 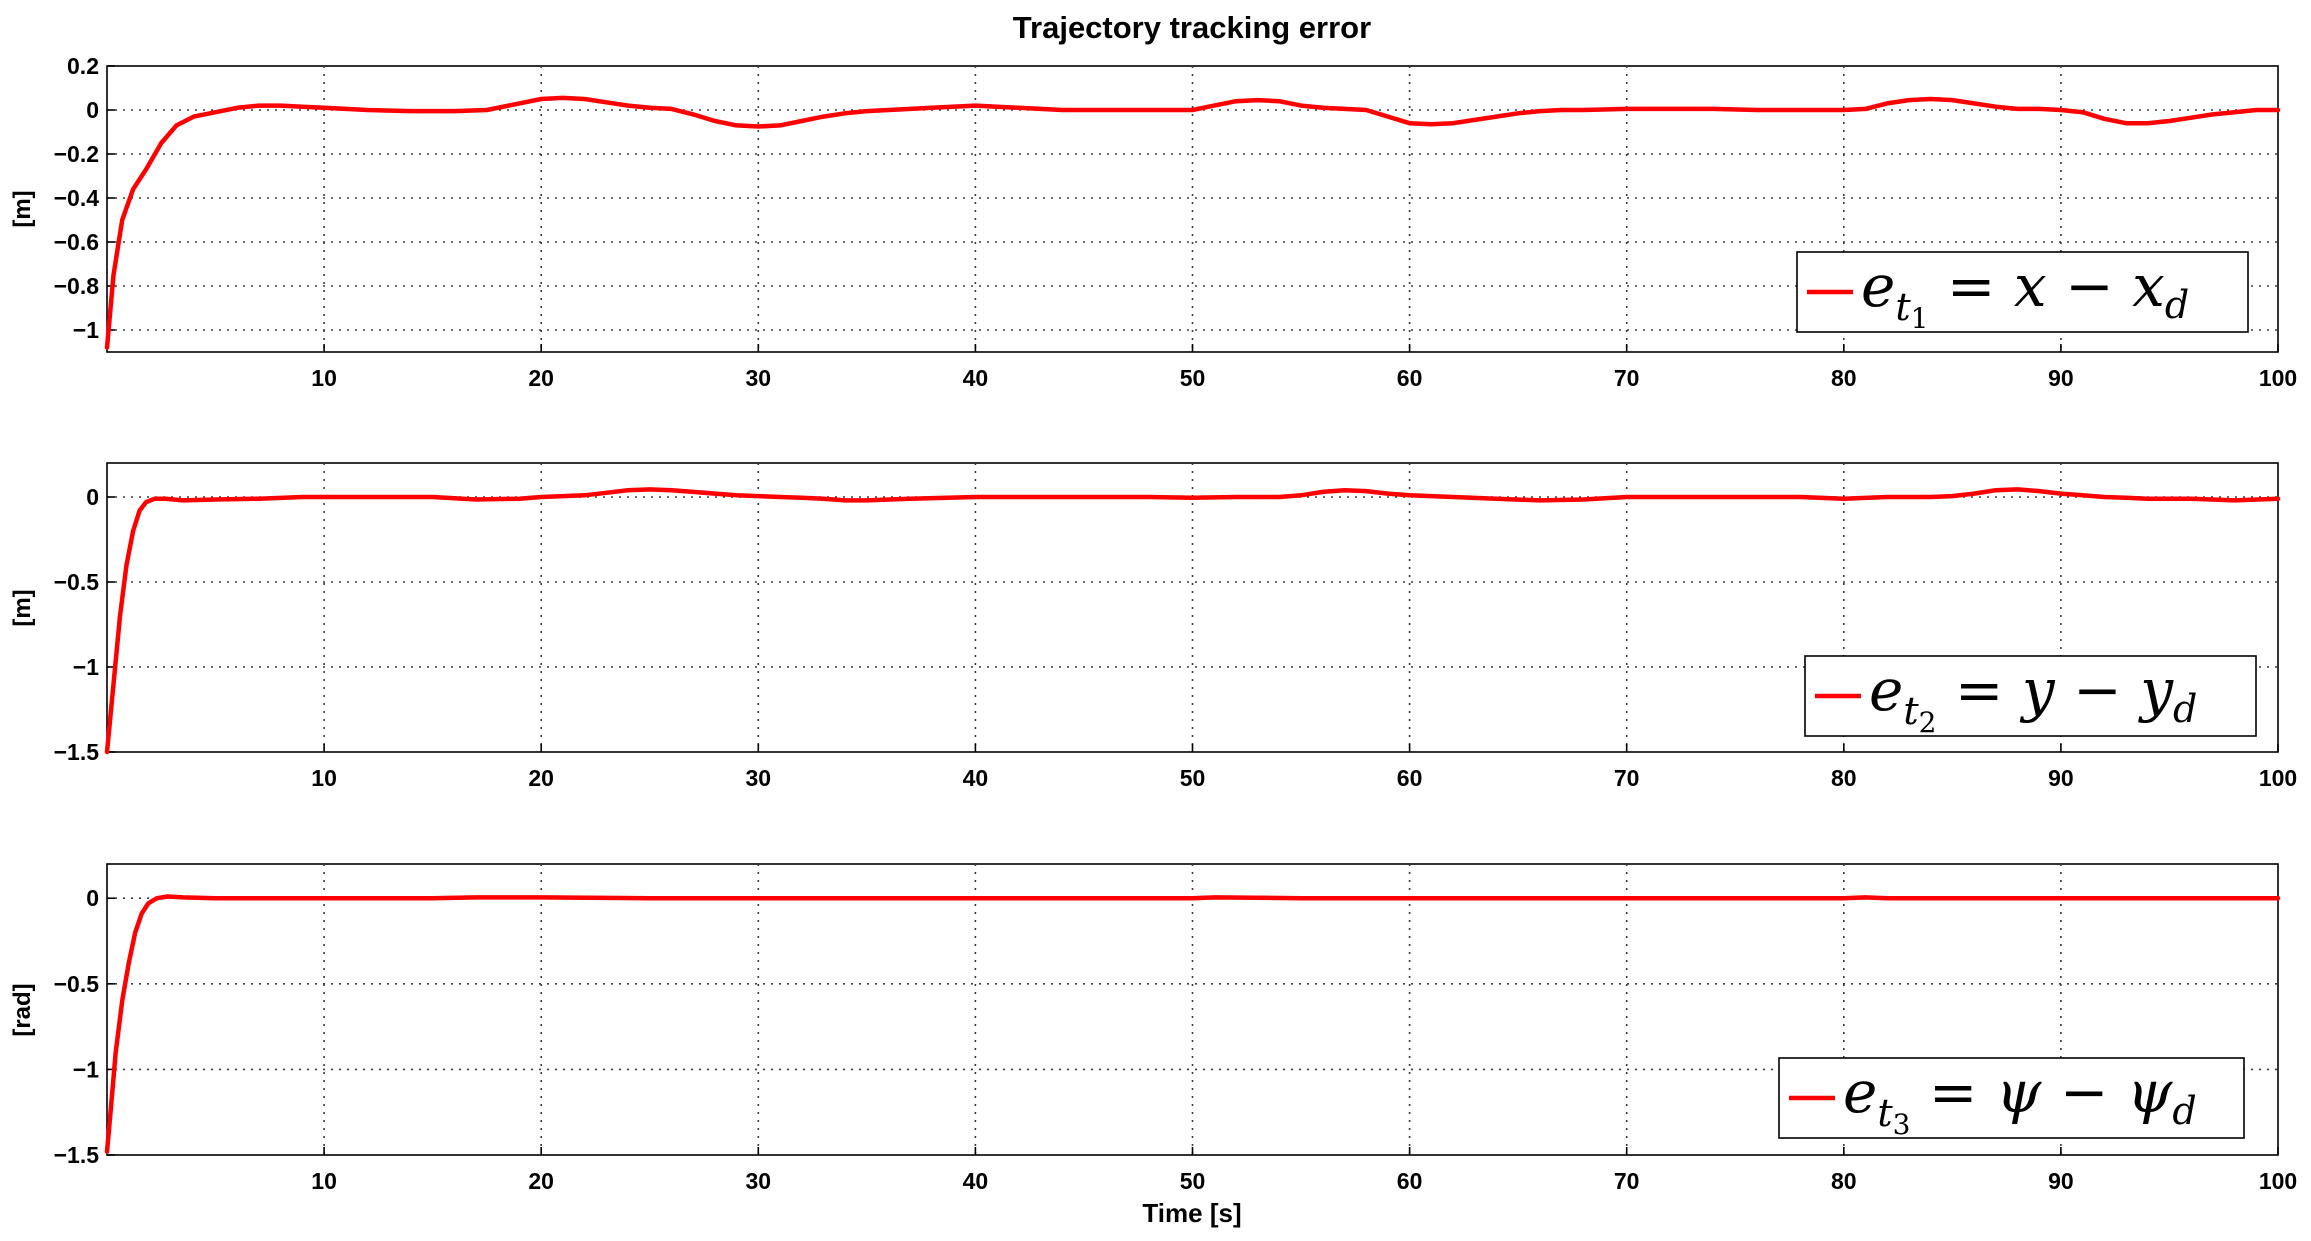 I want to click on legend-label: et2 = y − yd, so click(x=2033, y=697).